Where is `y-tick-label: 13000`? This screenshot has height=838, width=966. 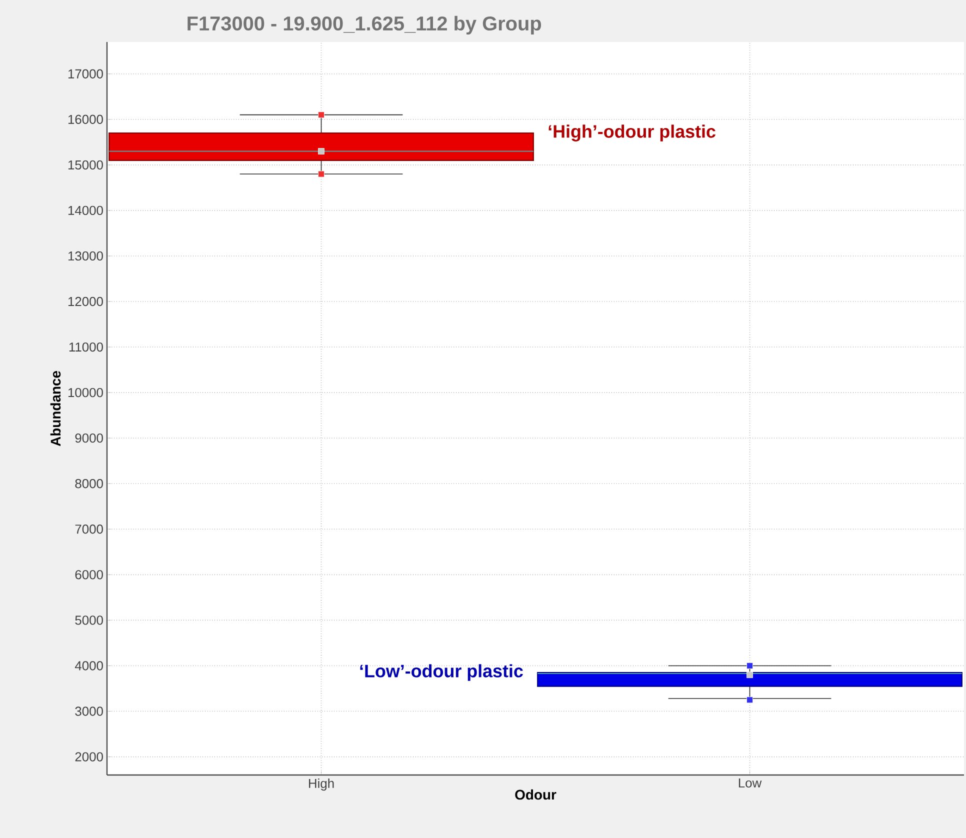 y-tick-label: 13000 is located at coordinates (85, 256).